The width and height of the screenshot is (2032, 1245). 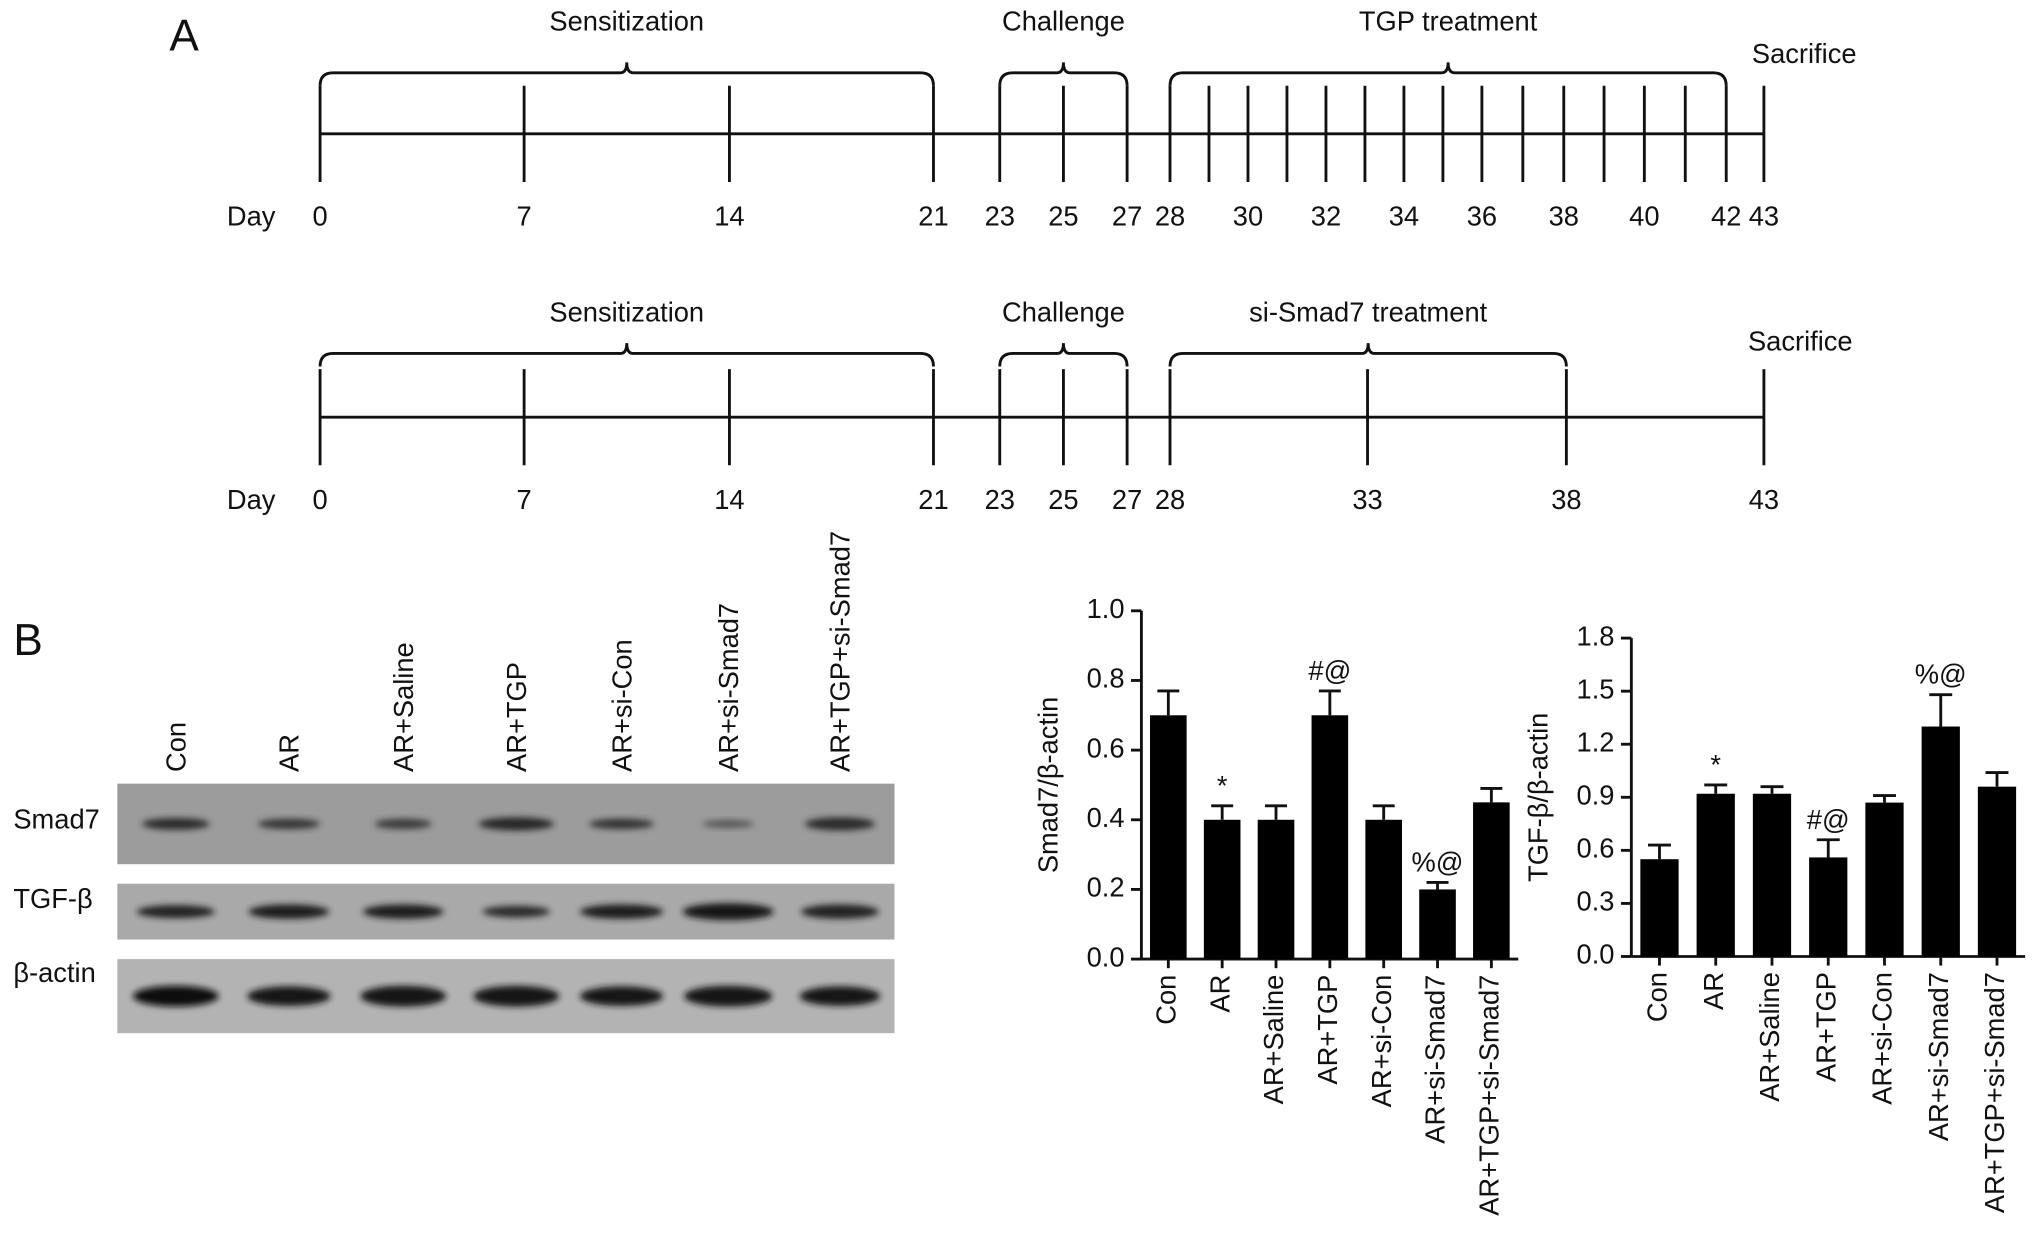 What do you see at coordinates (1435, 1059) in the screenshot?
I see `x-tick-label: AR+si-Smad7` at bounding box center [1435, 1059].